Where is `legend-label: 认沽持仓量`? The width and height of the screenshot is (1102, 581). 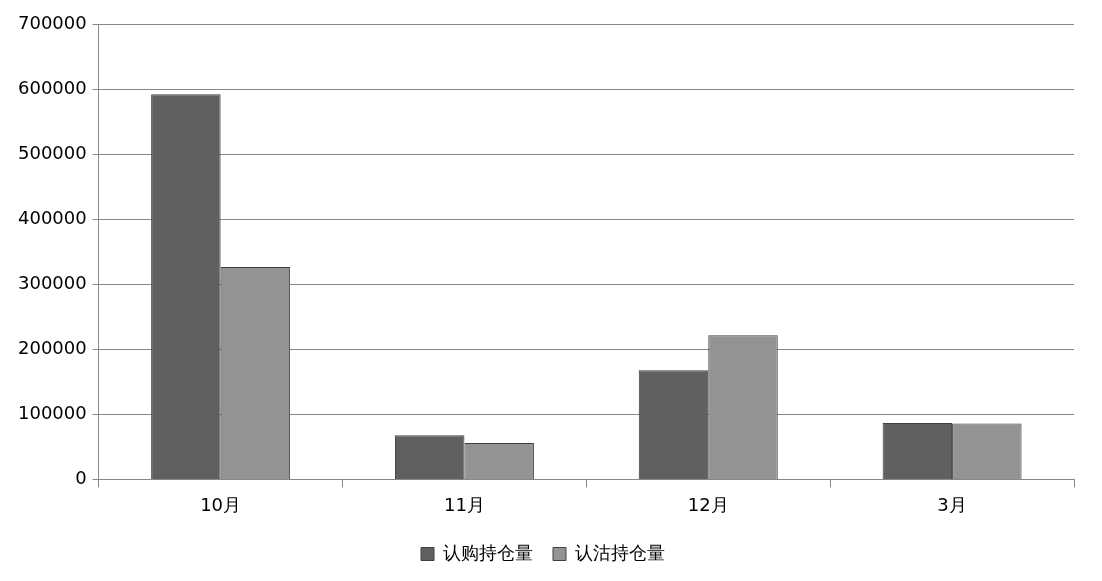
legend-label: 认沽持仓量 is located at coordinates (620, 552).